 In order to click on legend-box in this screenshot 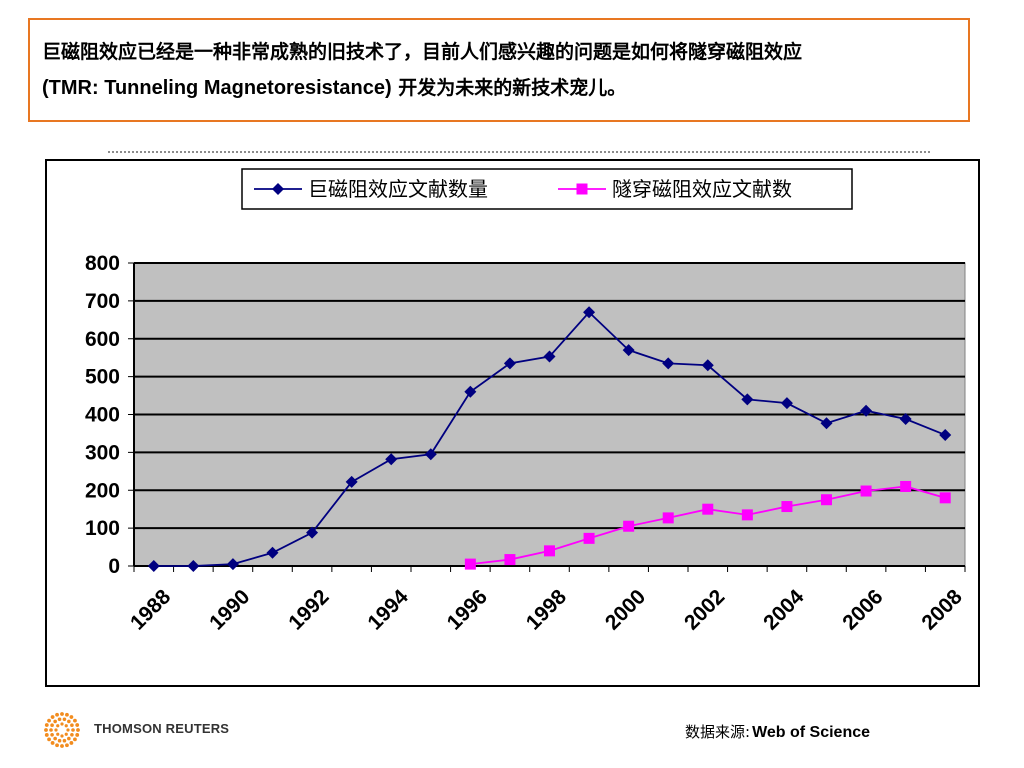, I will do `click(547, 189)`.